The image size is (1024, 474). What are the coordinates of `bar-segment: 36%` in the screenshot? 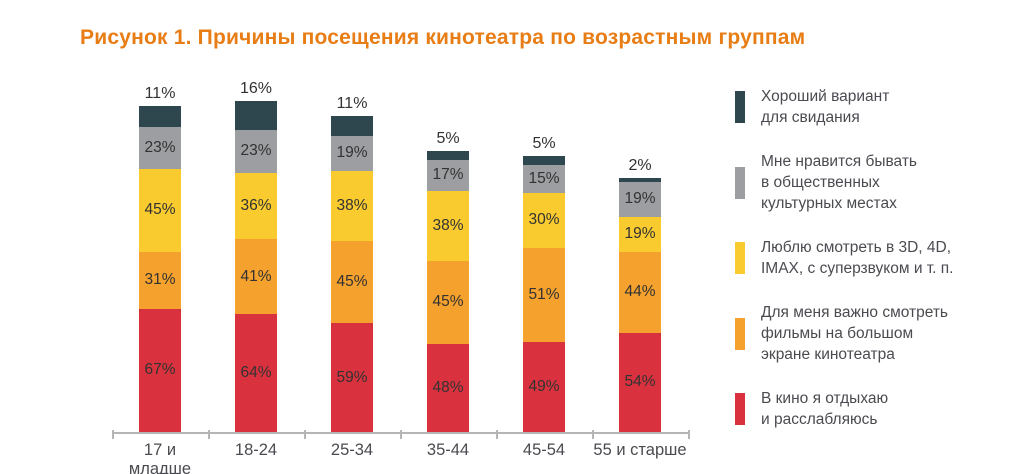 It's located at (256, 205).